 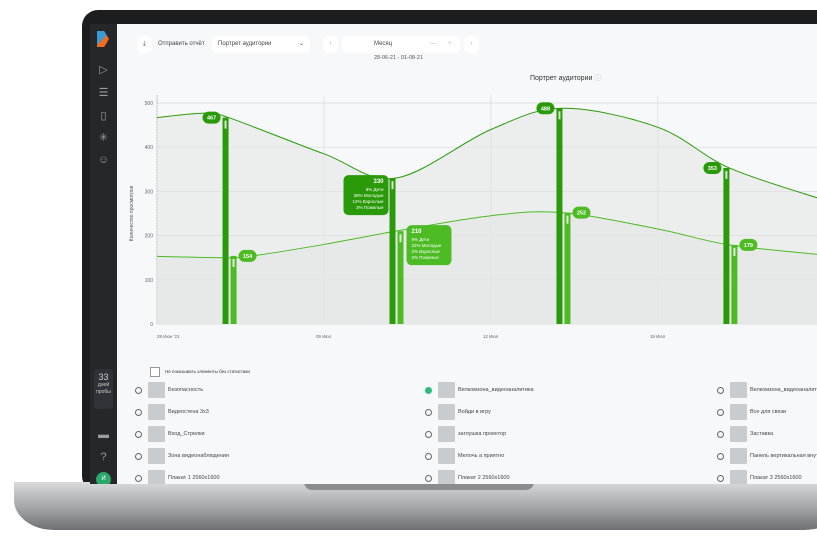 I want to click on tooltip-line: 2% Взрослые, so click(x=426, y=251).